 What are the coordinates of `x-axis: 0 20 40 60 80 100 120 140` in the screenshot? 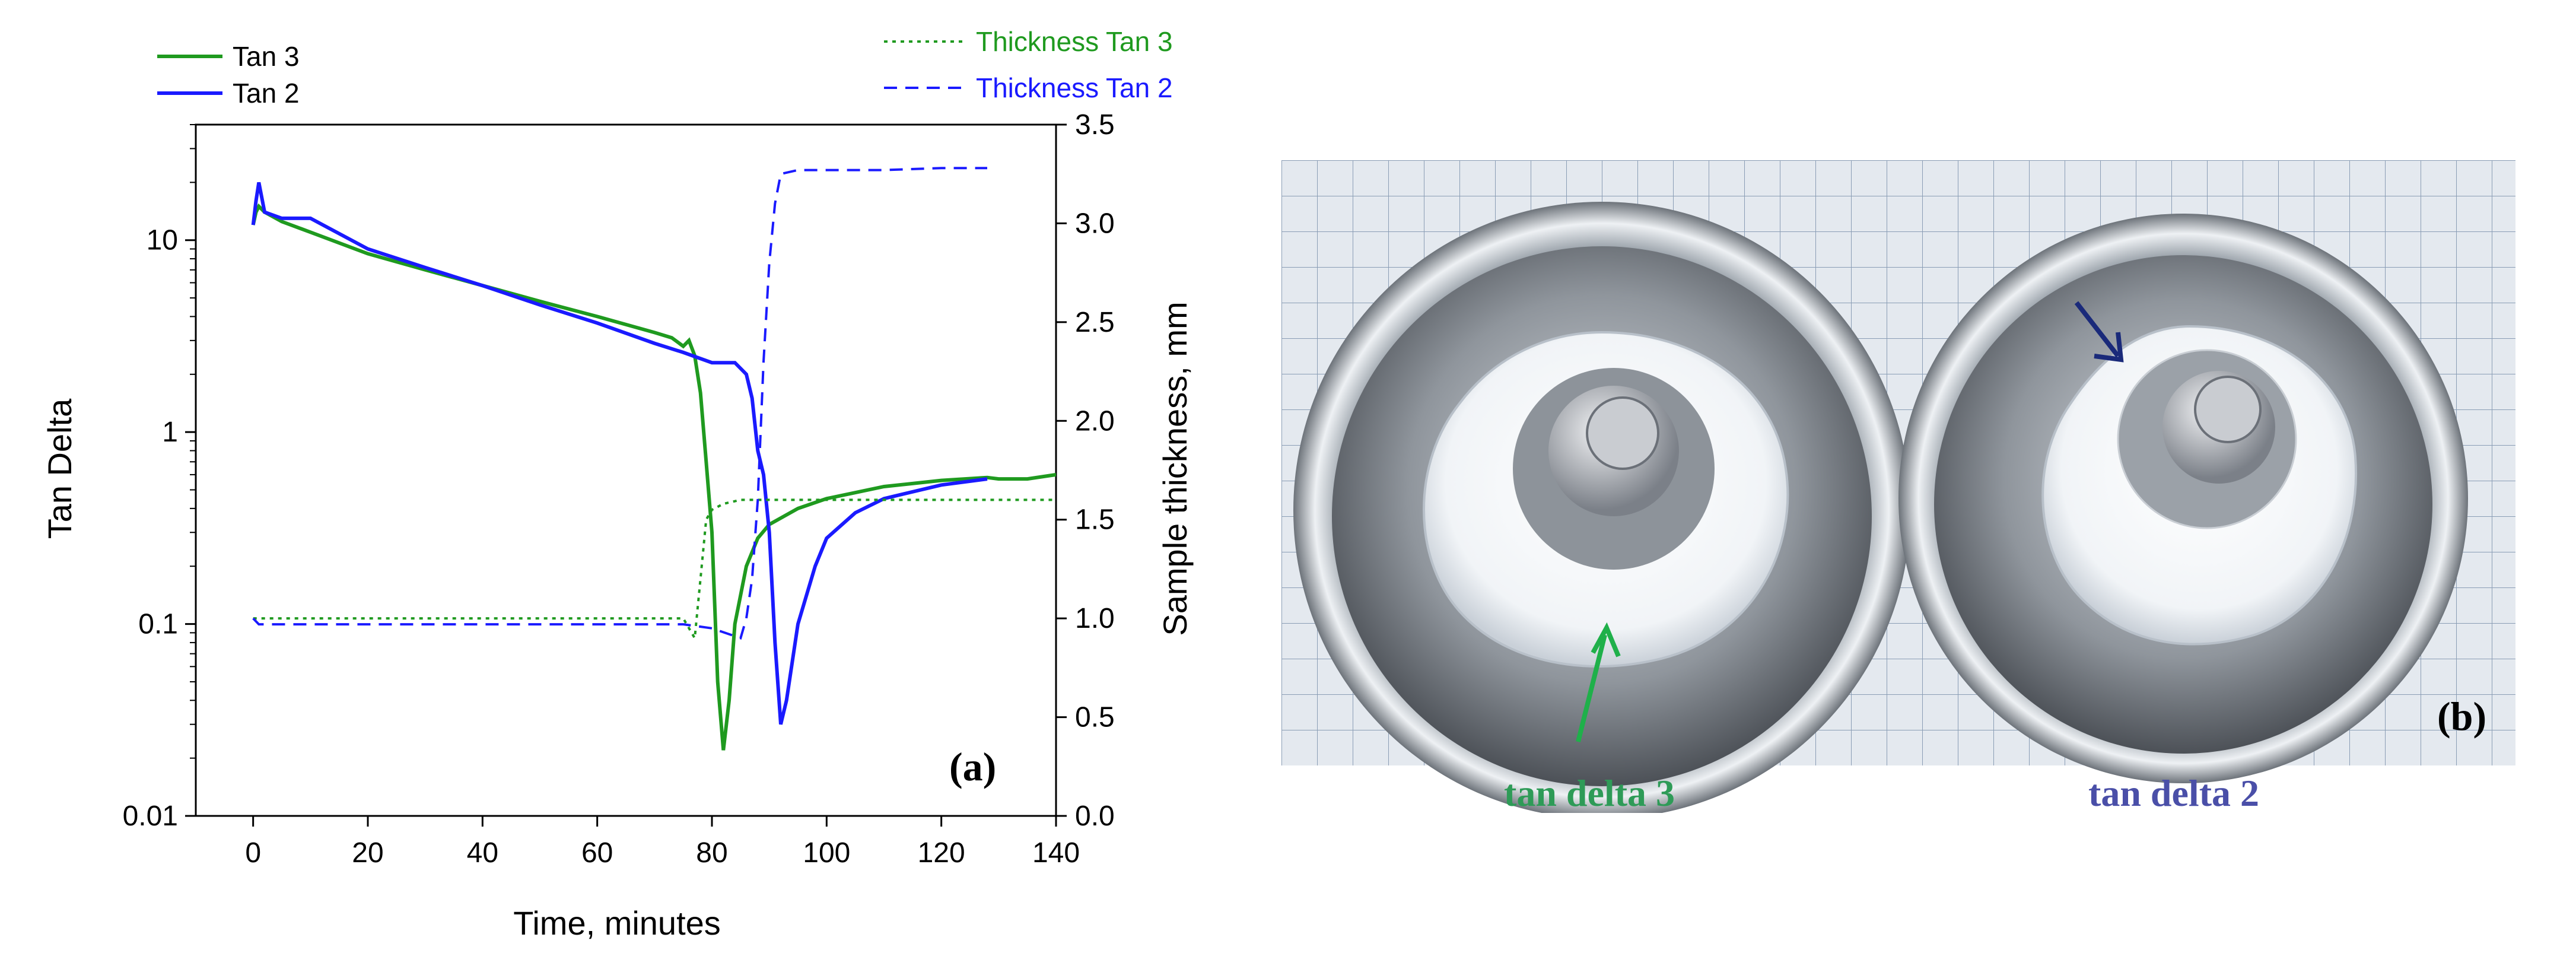 It's located at (662, 843).